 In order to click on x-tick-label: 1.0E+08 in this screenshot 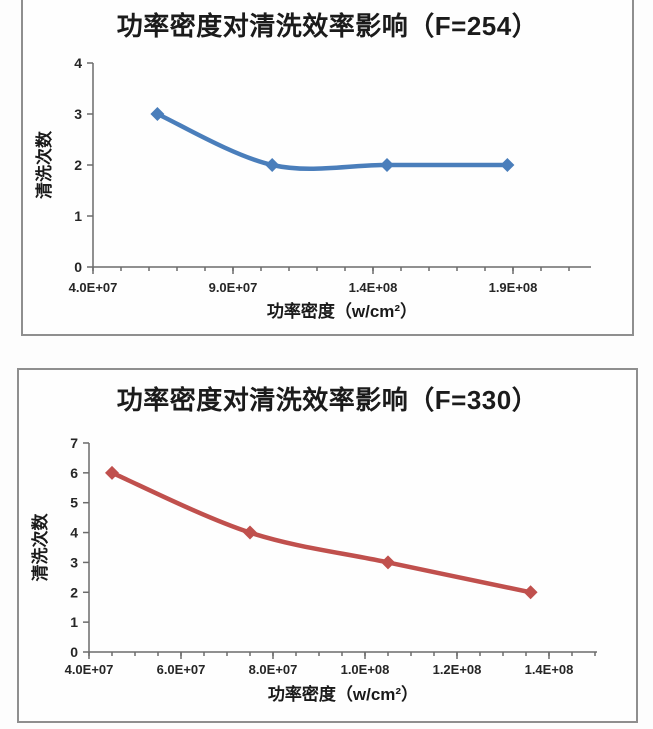, I will do `click(365, 669)`.